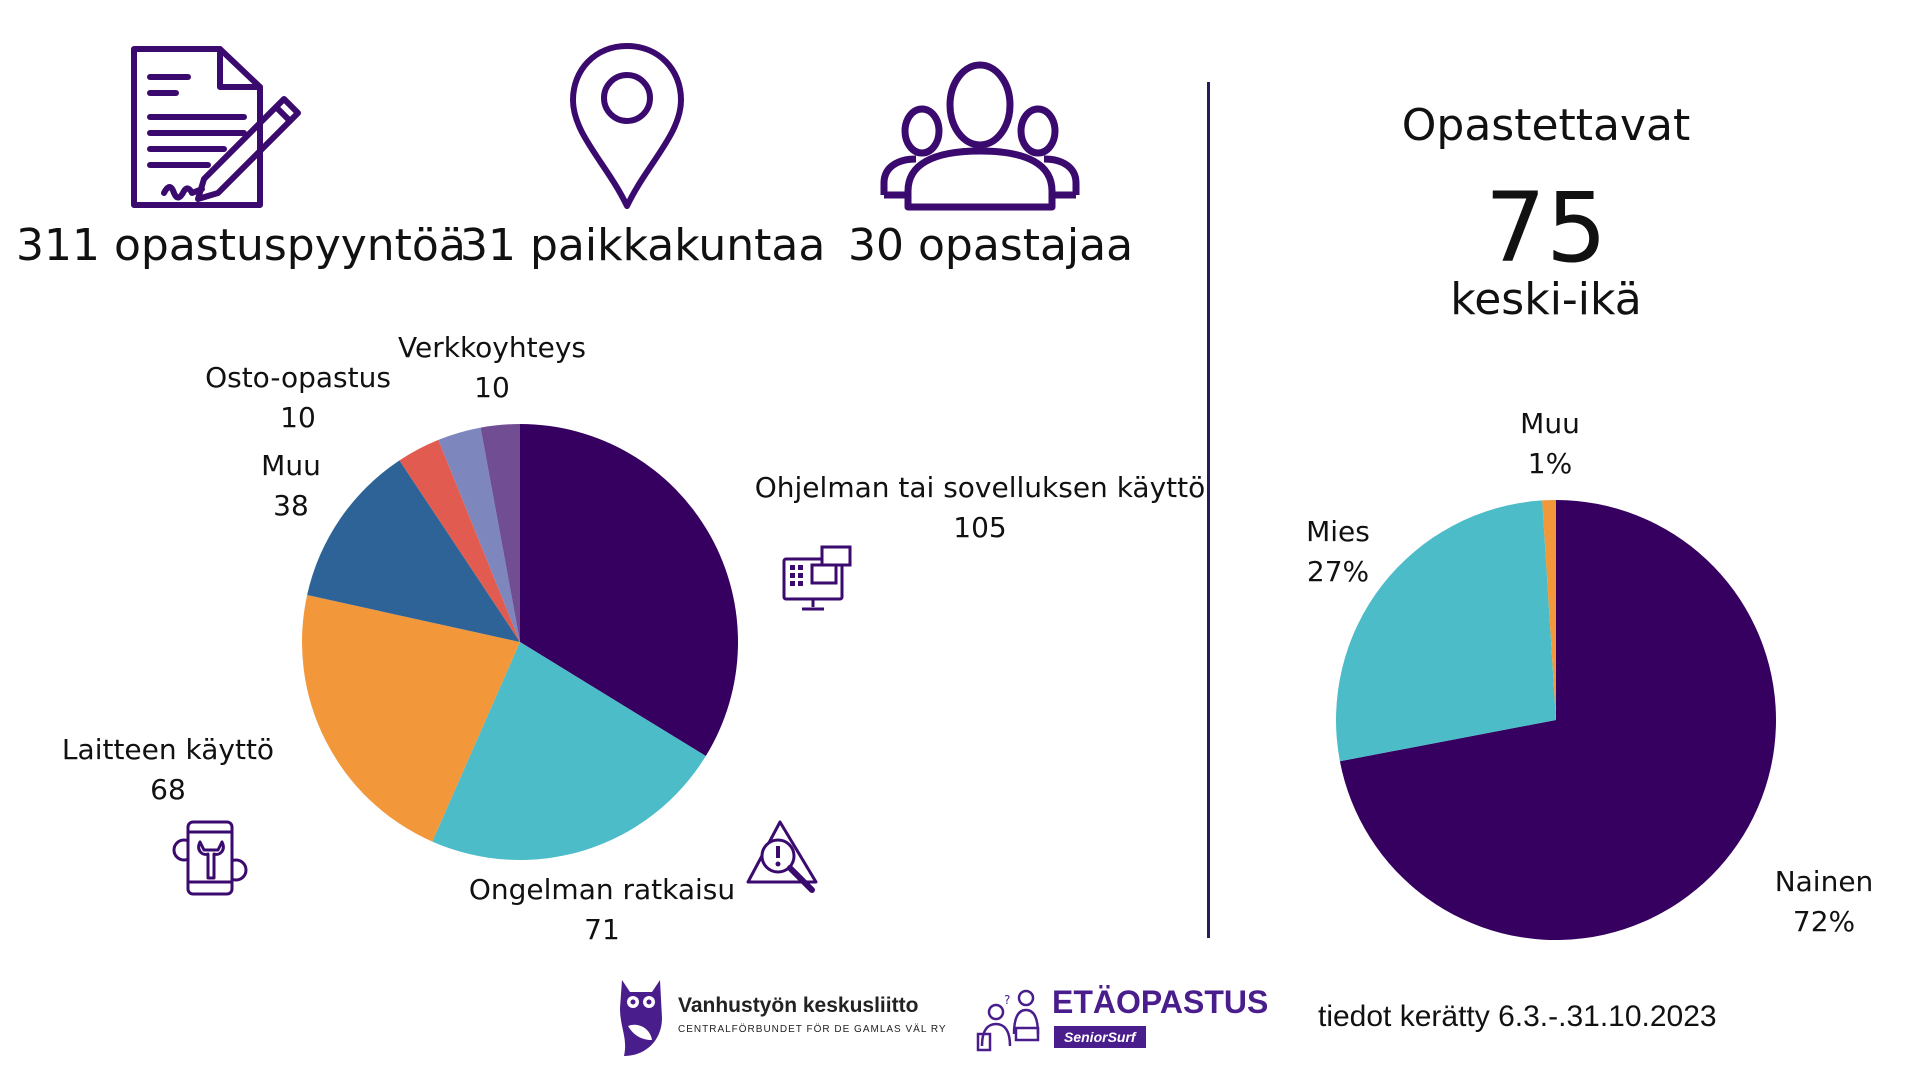  Describe the element at coordinates (1517, 1016) in the screenshot. I see `data-collected-note: tiedot kerätty 6.3.-.31.10.2023` at that location.